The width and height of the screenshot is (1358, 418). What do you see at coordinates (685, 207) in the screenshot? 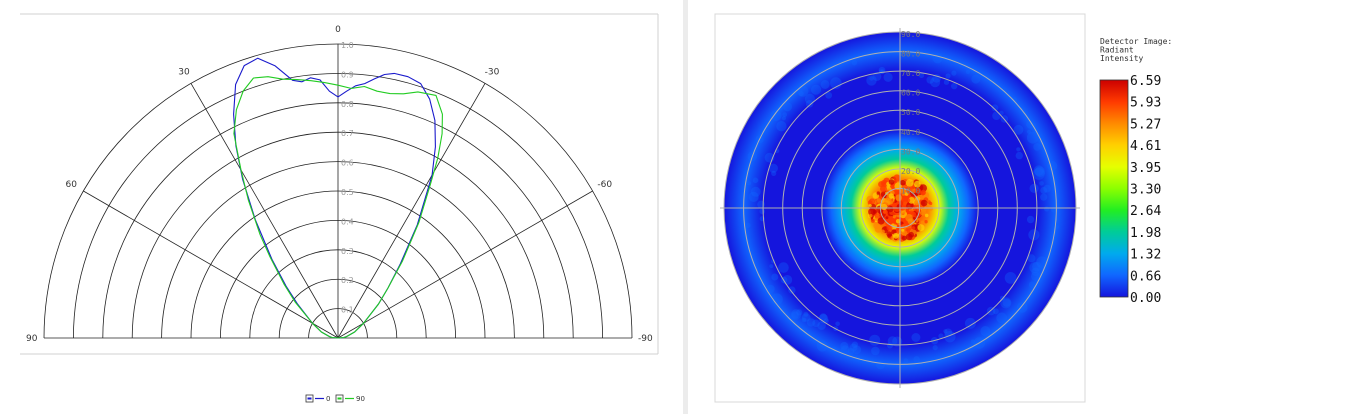
I see `panel-divider` at bounding box center [685, 207].